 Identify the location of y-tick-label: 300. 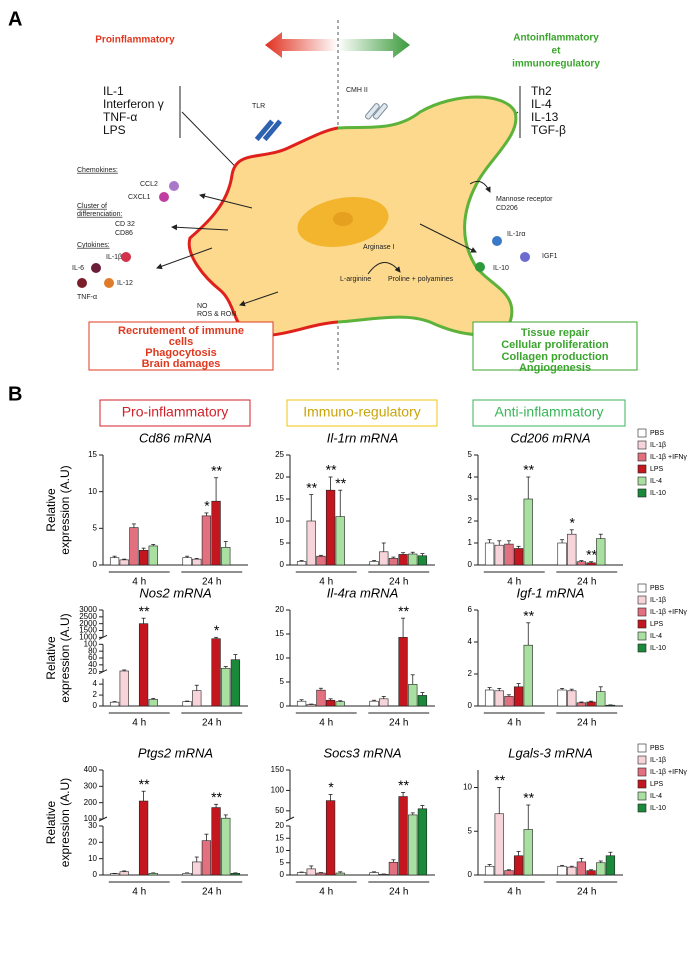
(91, 785).